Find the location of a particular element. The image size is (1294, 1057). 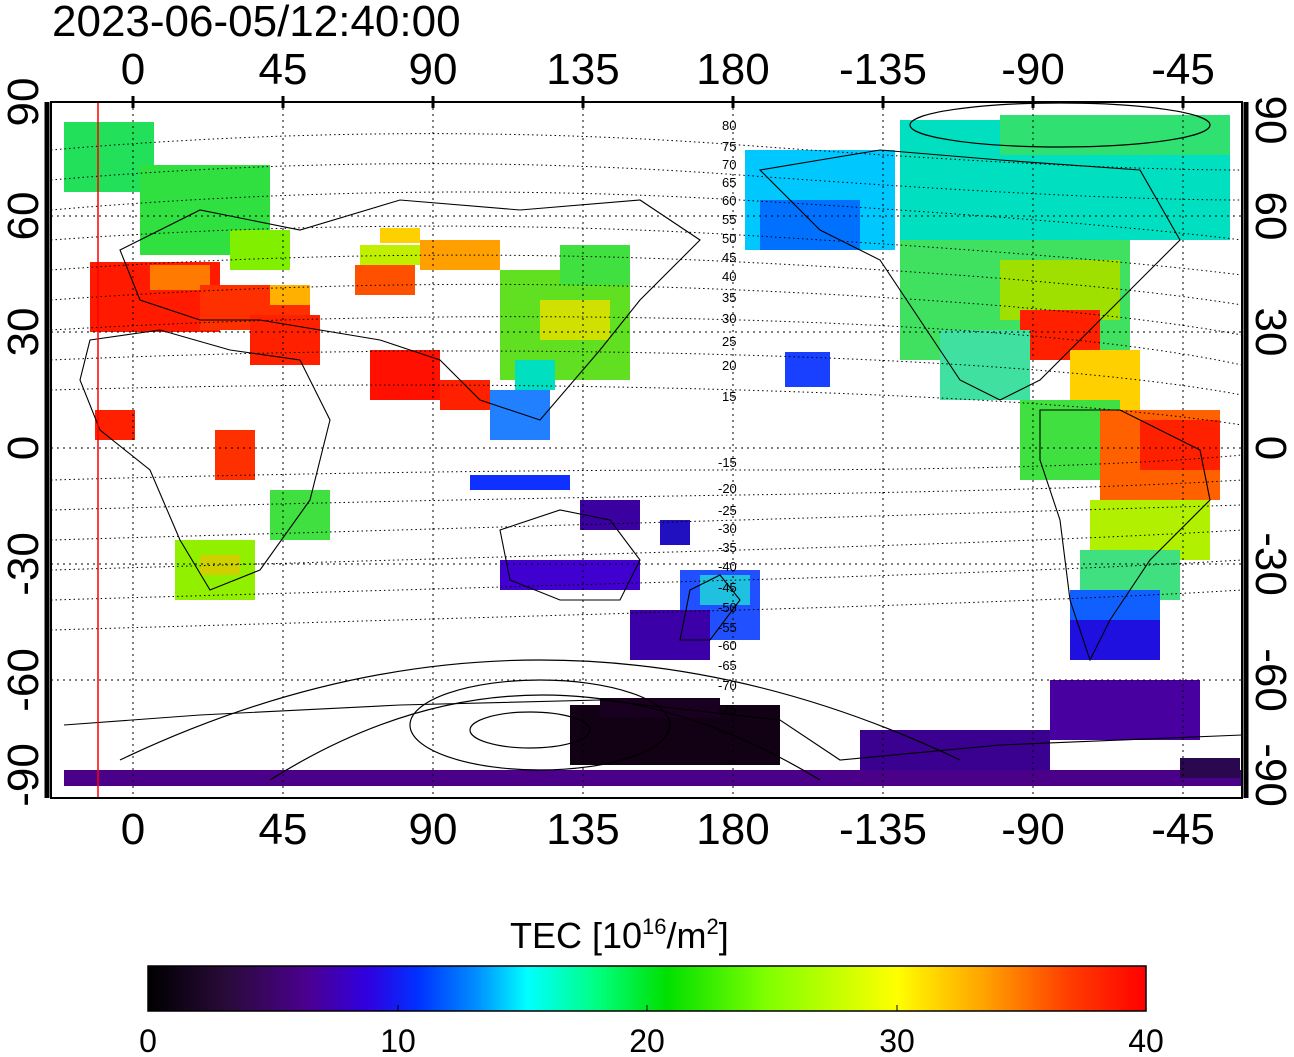

contour-label: -35 is located at coordinates (727, 547).